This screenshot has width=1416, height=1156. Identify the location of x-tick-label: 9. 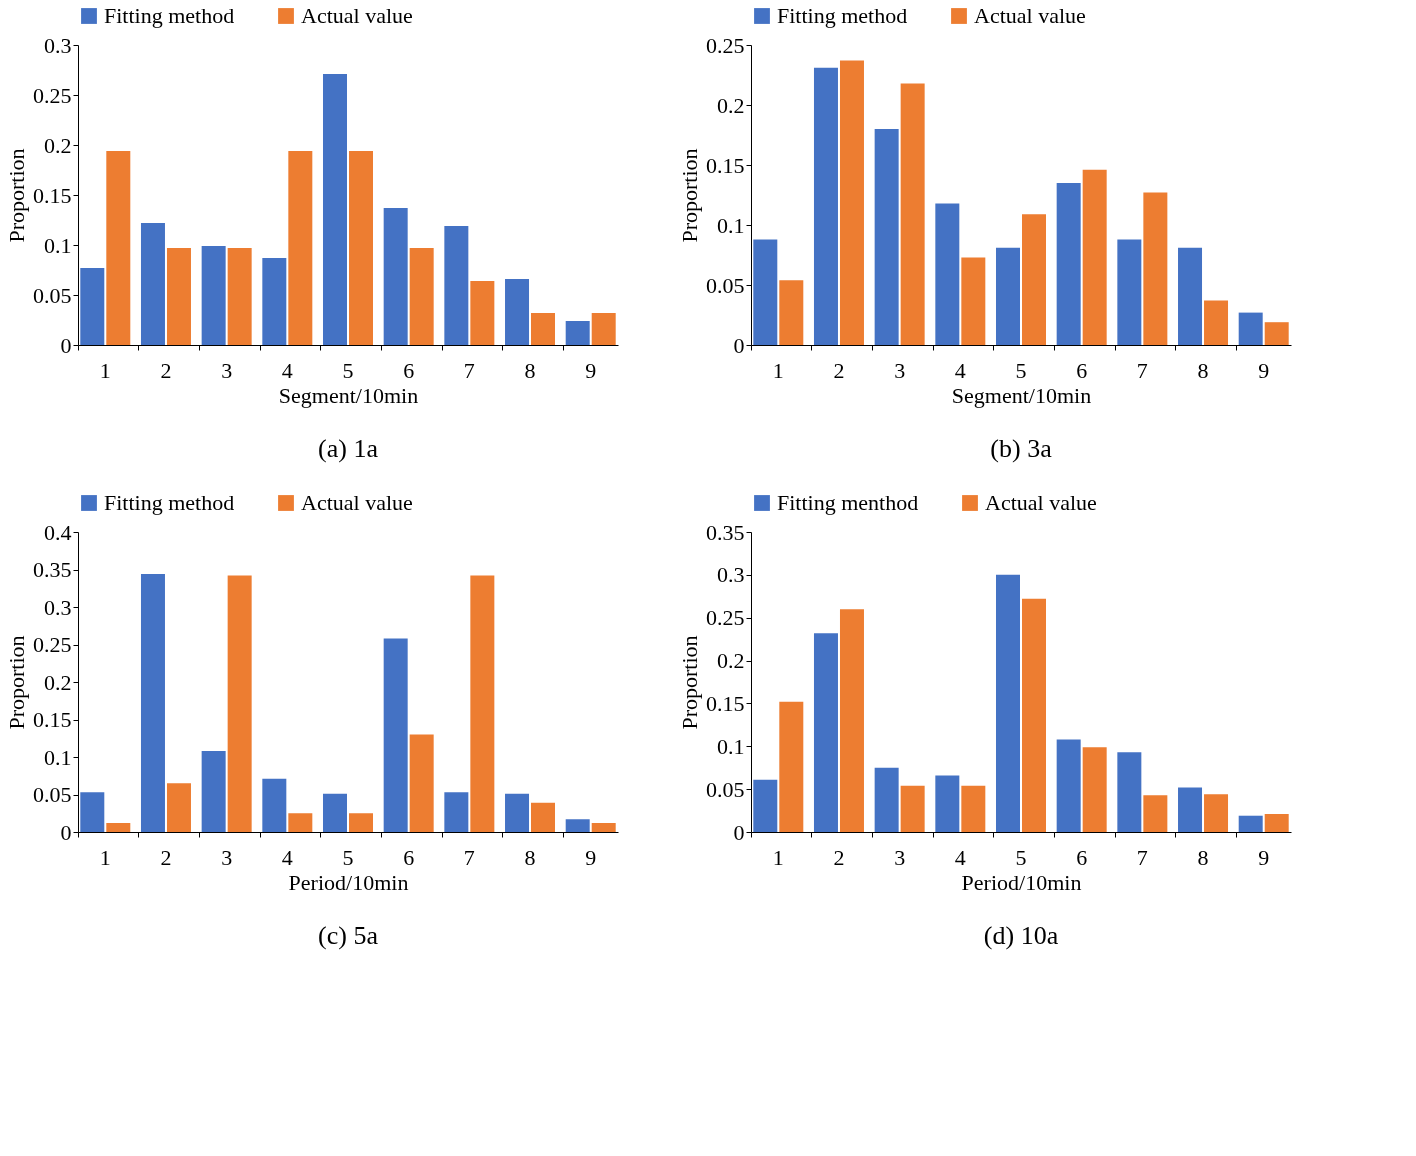
(591, 370).